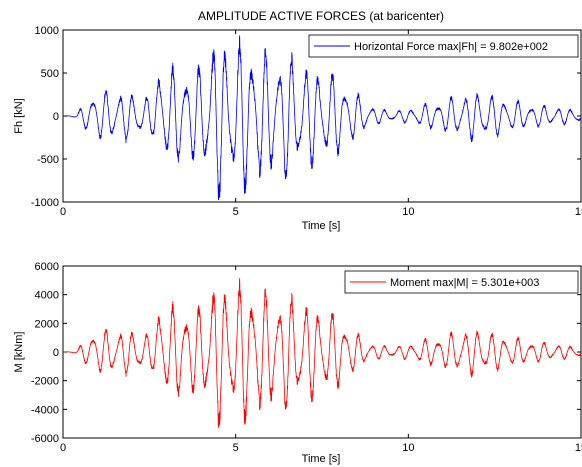 The height and width of the screenshot is (467, 582). What do you see at coordinates (47, 31) in the screenshot?
I see `y-tick-label: 1000` at bounding box center [47, 31].